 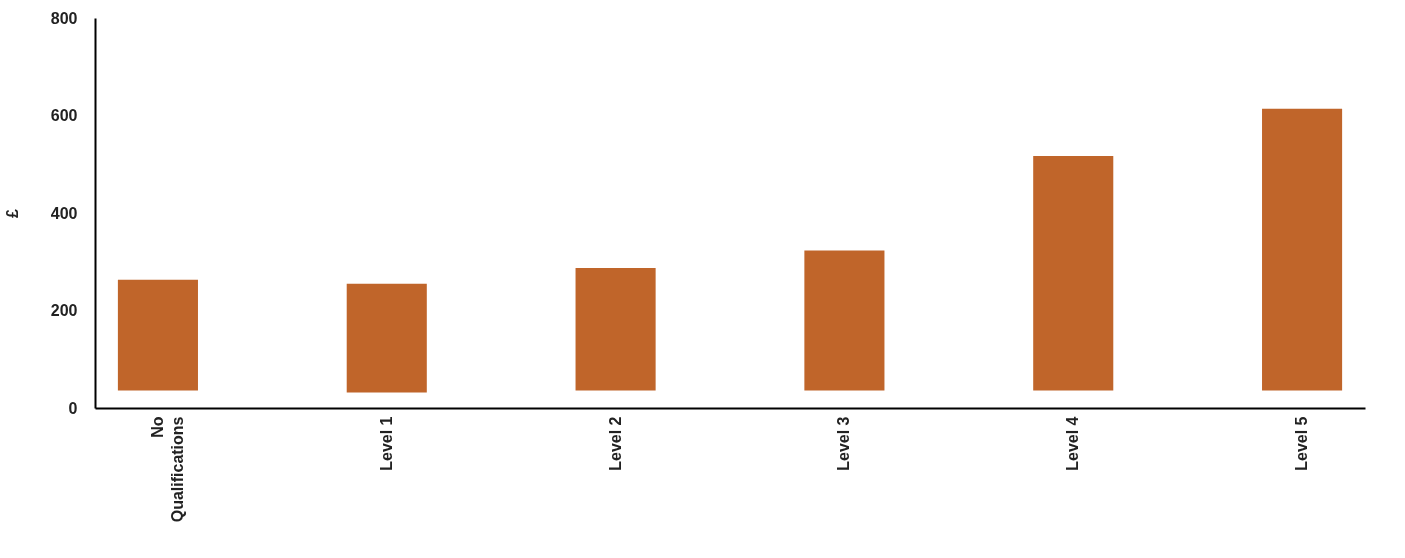 What do you see at coordinates (386, 443) in the screenshot?
I see `x-tick-label: Level 1` at bounding box center [386, 443].